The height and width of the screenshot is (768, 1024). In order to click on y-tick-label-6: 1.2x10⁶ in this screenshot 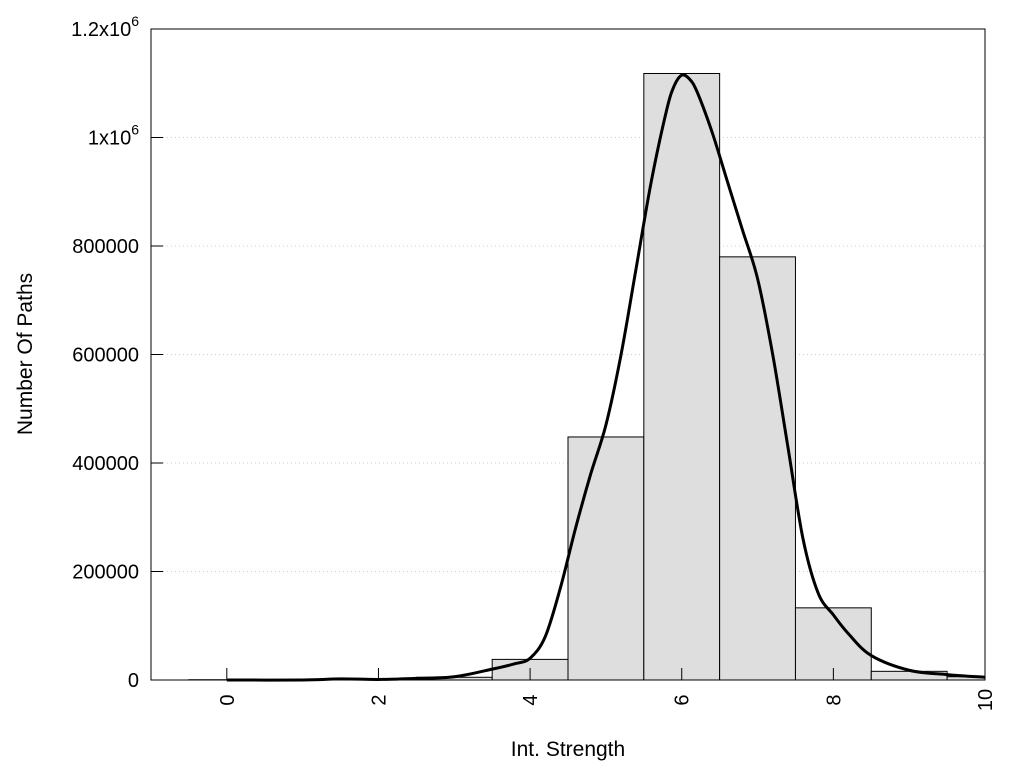, I will do `click(105, 27)`.